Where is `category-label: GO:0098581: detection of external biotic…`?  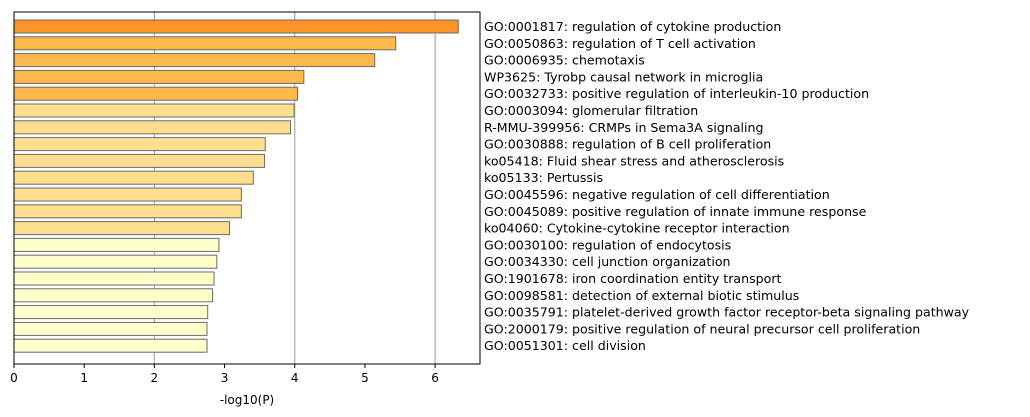
category-label: GO:0098581: detection of external biotic… is located at coordinates (641, 295).